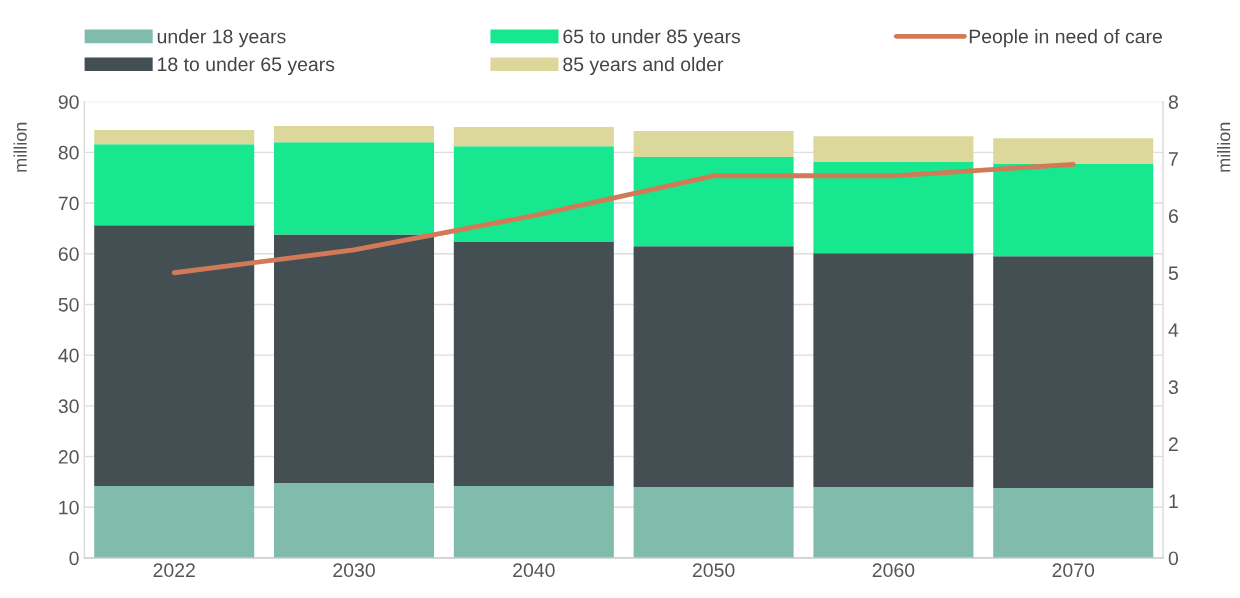  What do you see at coordinates (1173, 159) in the screenshot?
I see `y2-tick-label: 7` at bounding box center [1173, 159].